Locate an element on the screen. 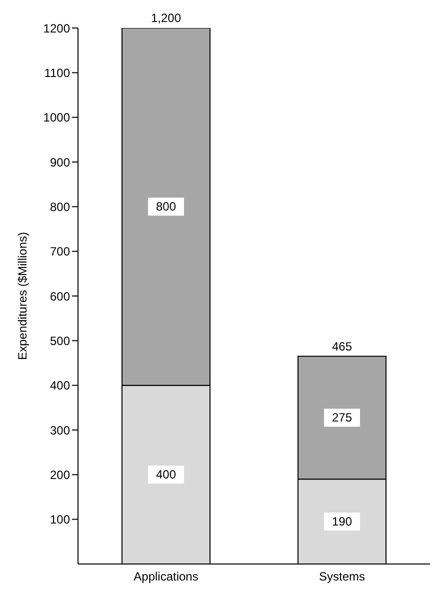 This screenshot has height=606, width=442. total-label: 1,200 is located at coordinates (166, 18).